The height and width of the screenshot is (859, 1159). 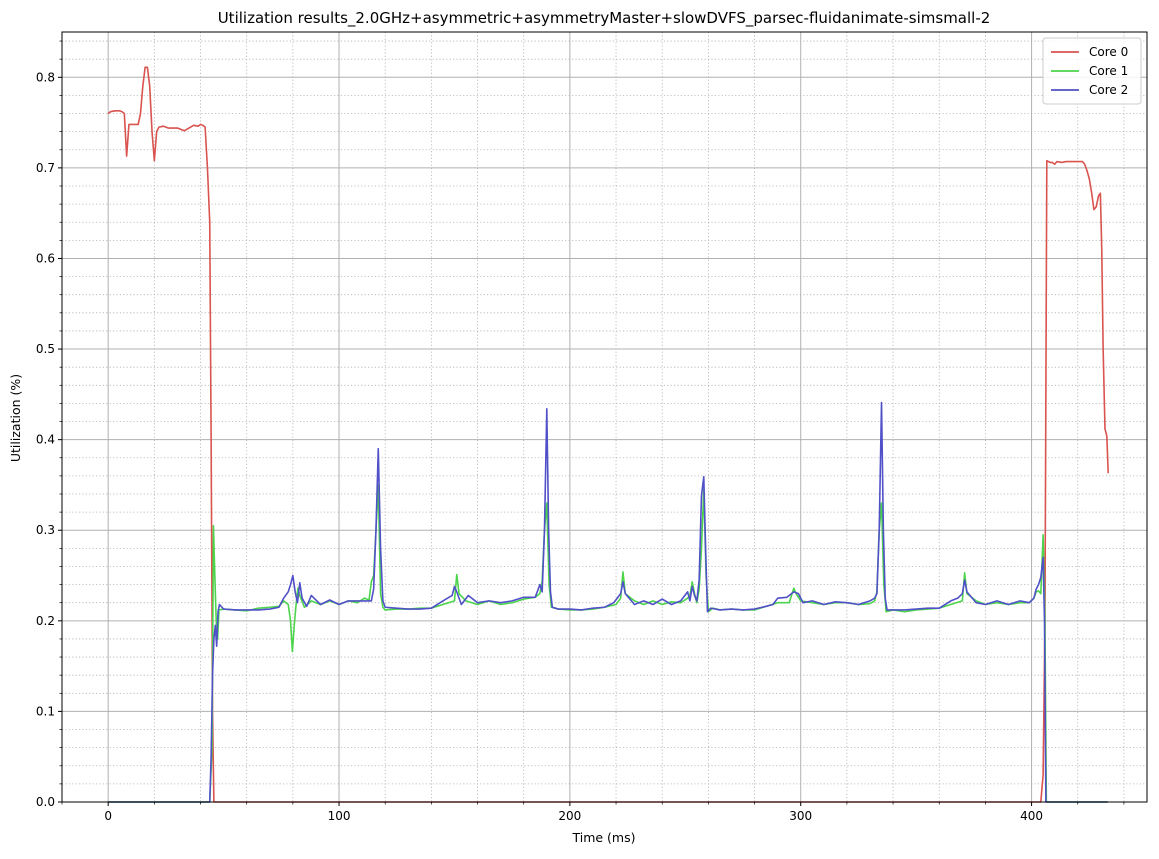 I want to click on y-tick-label: 0.3, so click(x=45, y=530).